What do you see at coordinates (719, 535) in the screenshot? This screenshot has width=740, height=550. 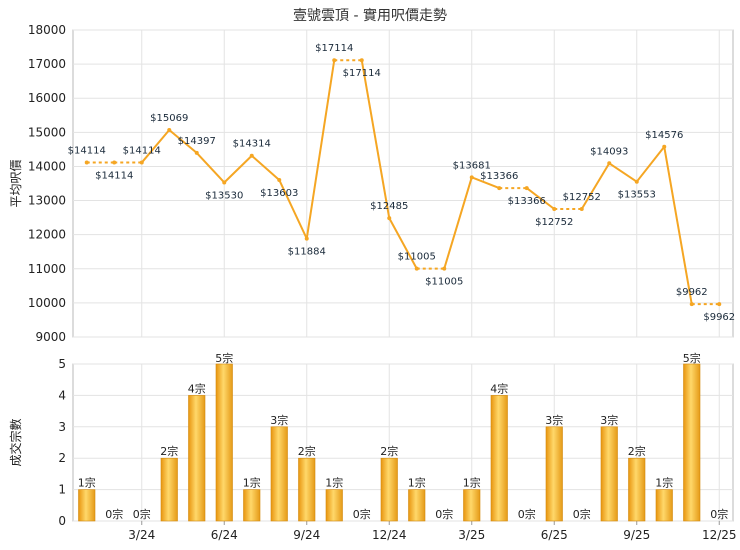 I see `x-tick-label: 12/25` at bounding box center [719, 535].